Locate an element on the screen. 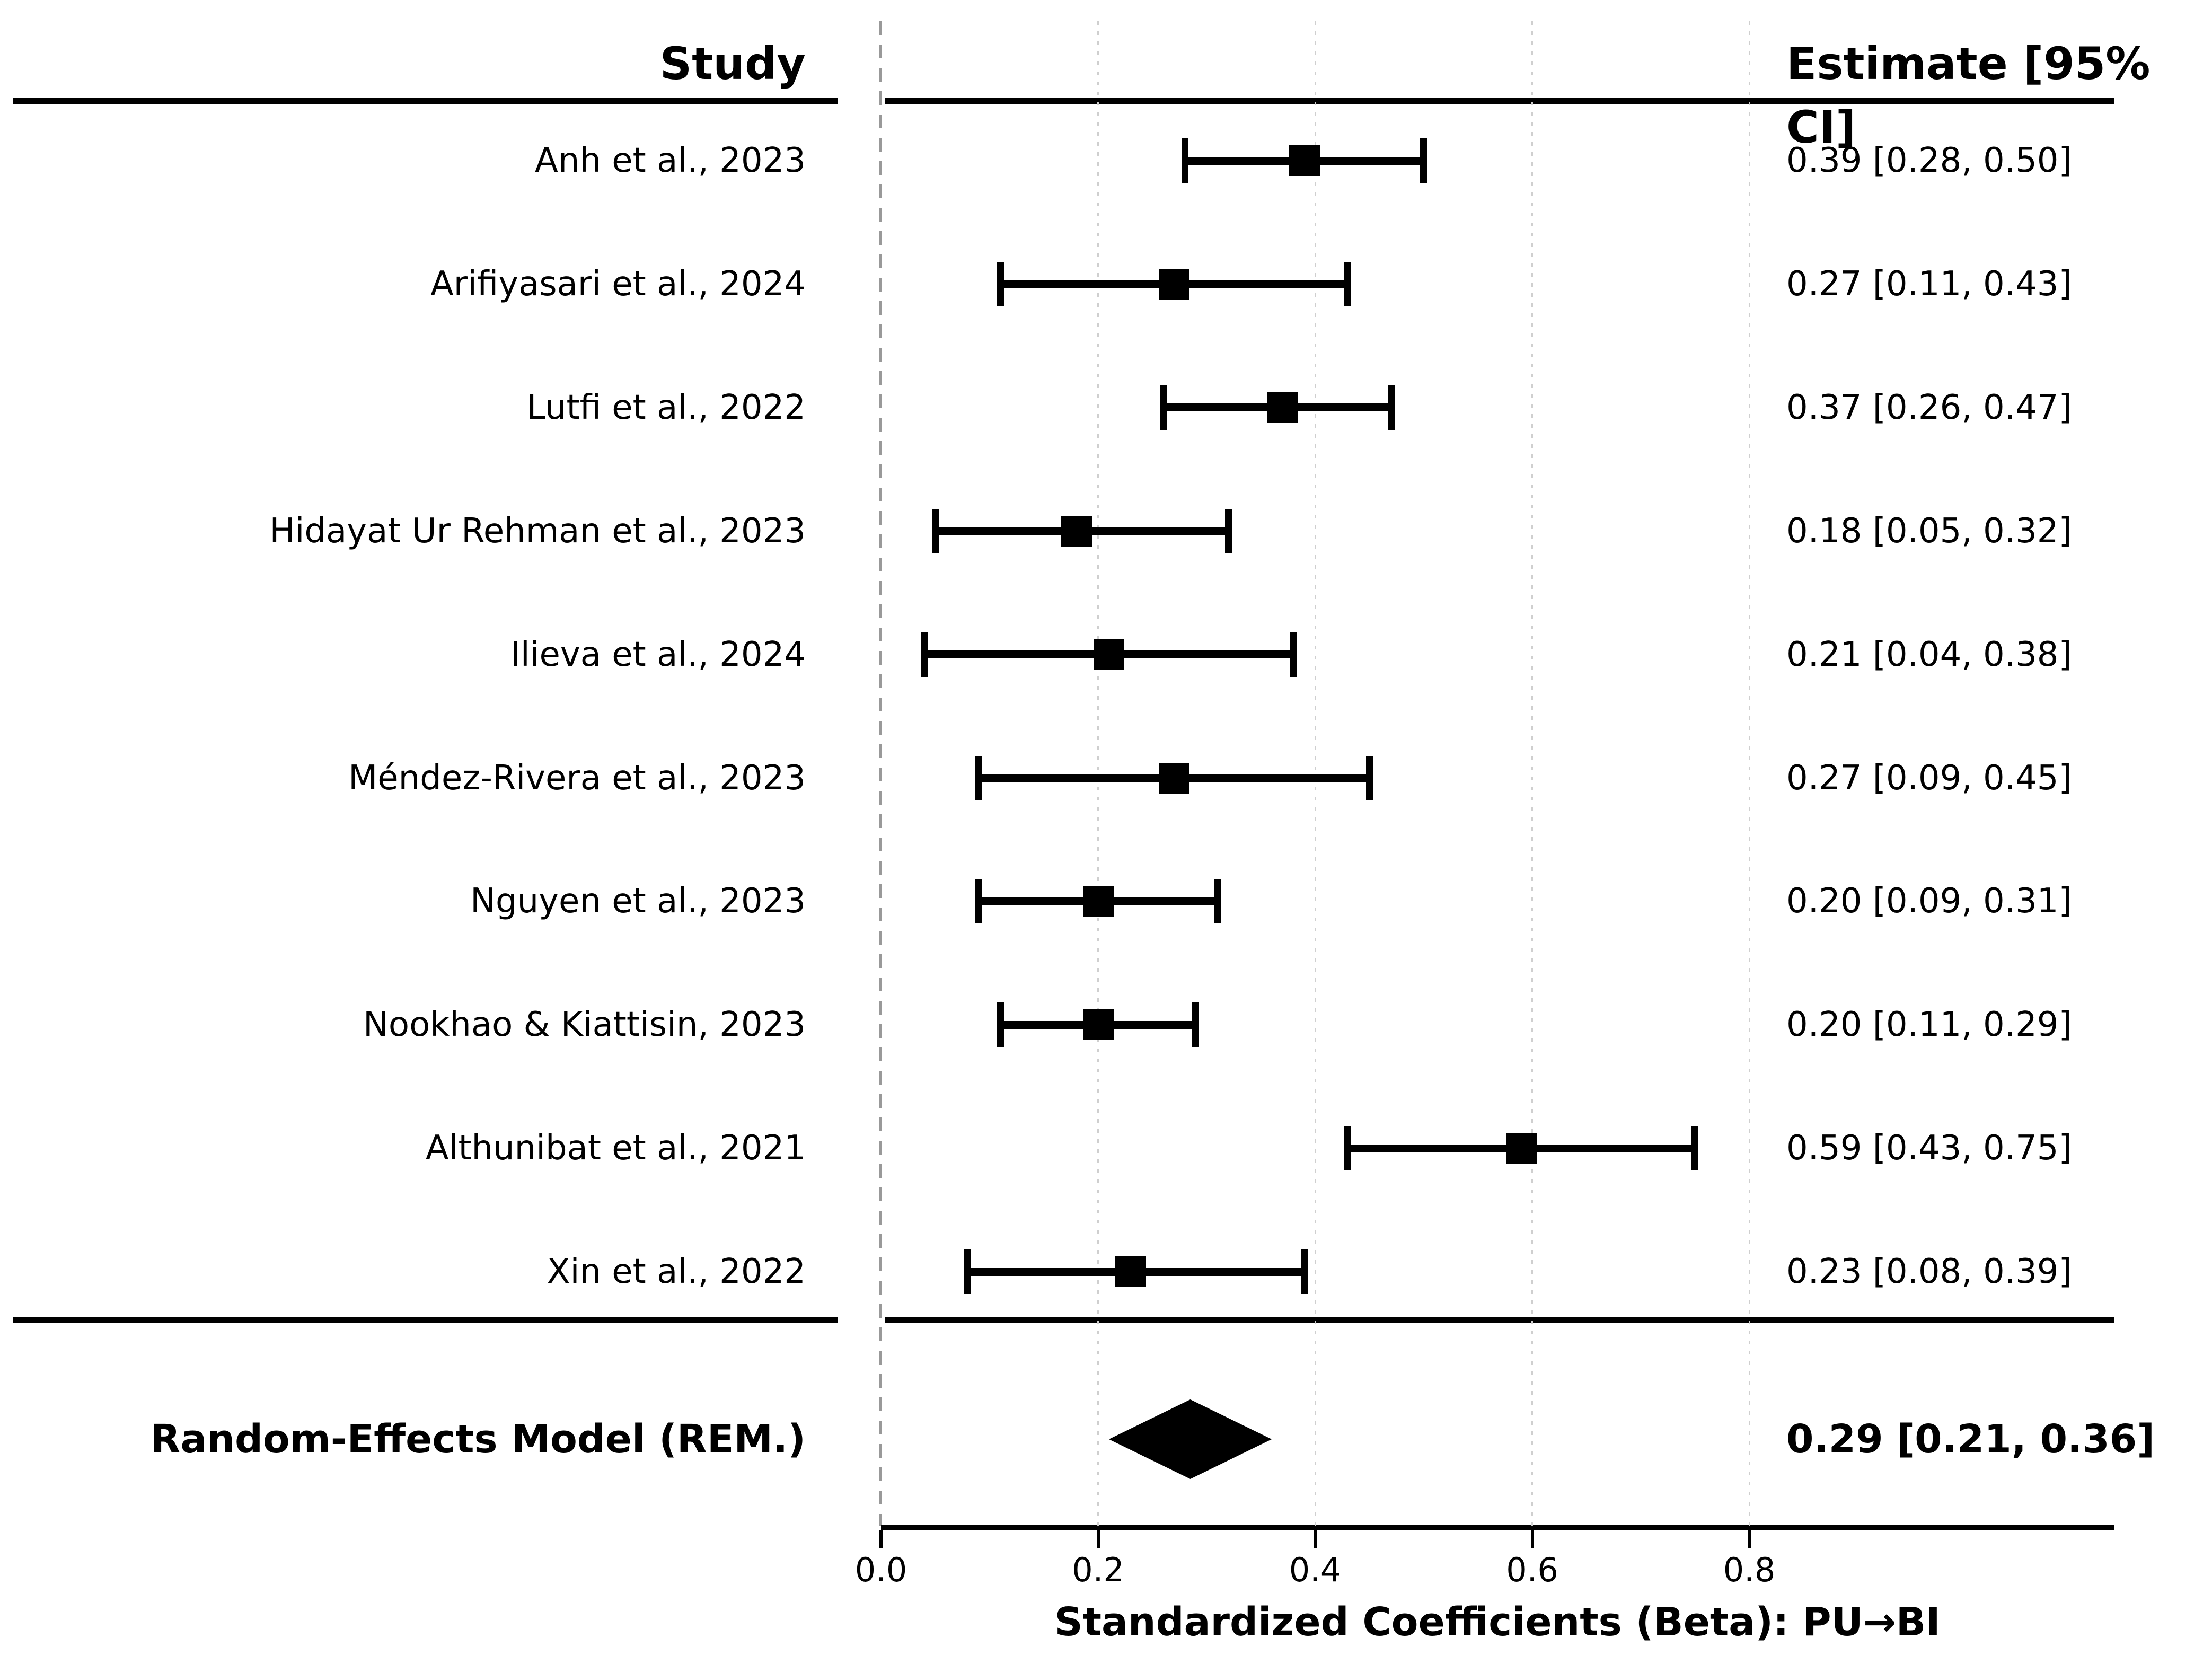 The image size is (2212, 1655). estimate-value: 0.59 [0.43, 0.75] is located at coordinates (1929, 1148).